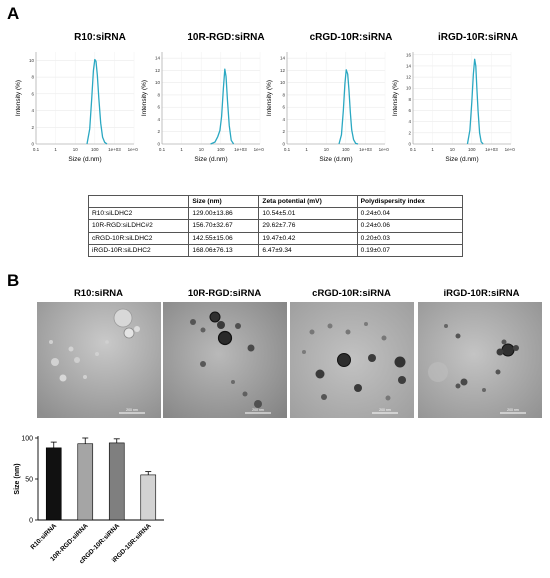 This screenshot has width=550, height=578. I want to click on y-axis-label: Size (nm), so click(17, 478).